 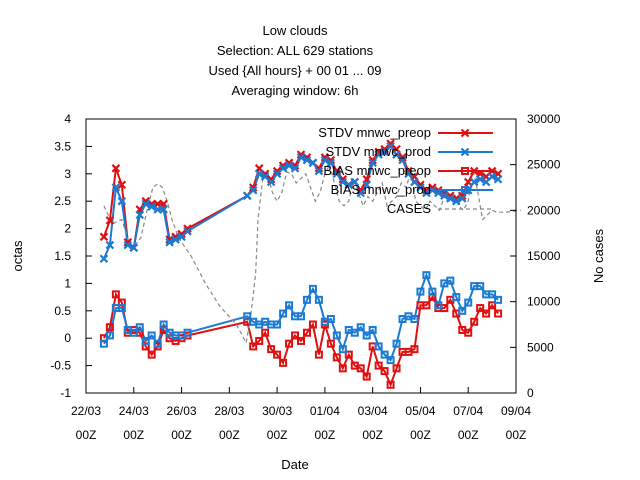 I want to click on y-tick-label: 1, so click(x=67, y=283).